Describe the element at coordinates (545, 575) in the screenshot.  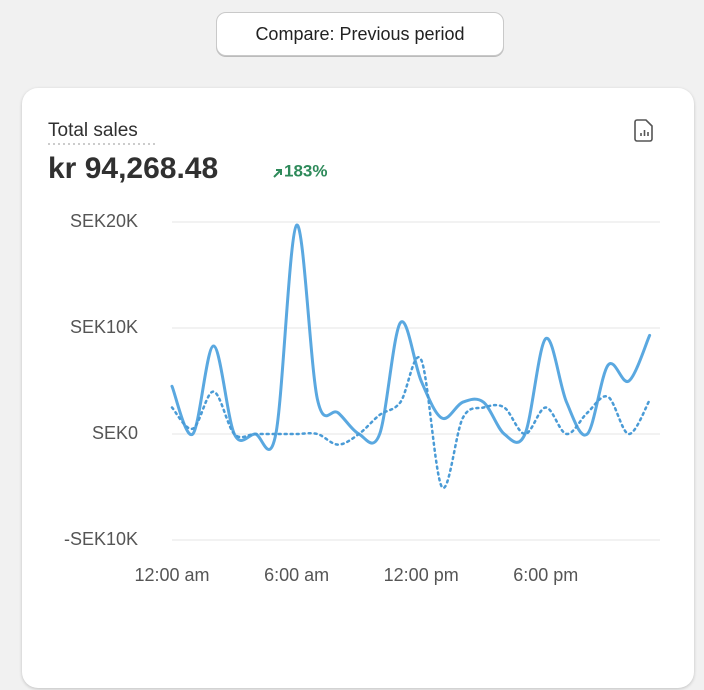
I see `x-tick-label: 6:00 pm` at that location.